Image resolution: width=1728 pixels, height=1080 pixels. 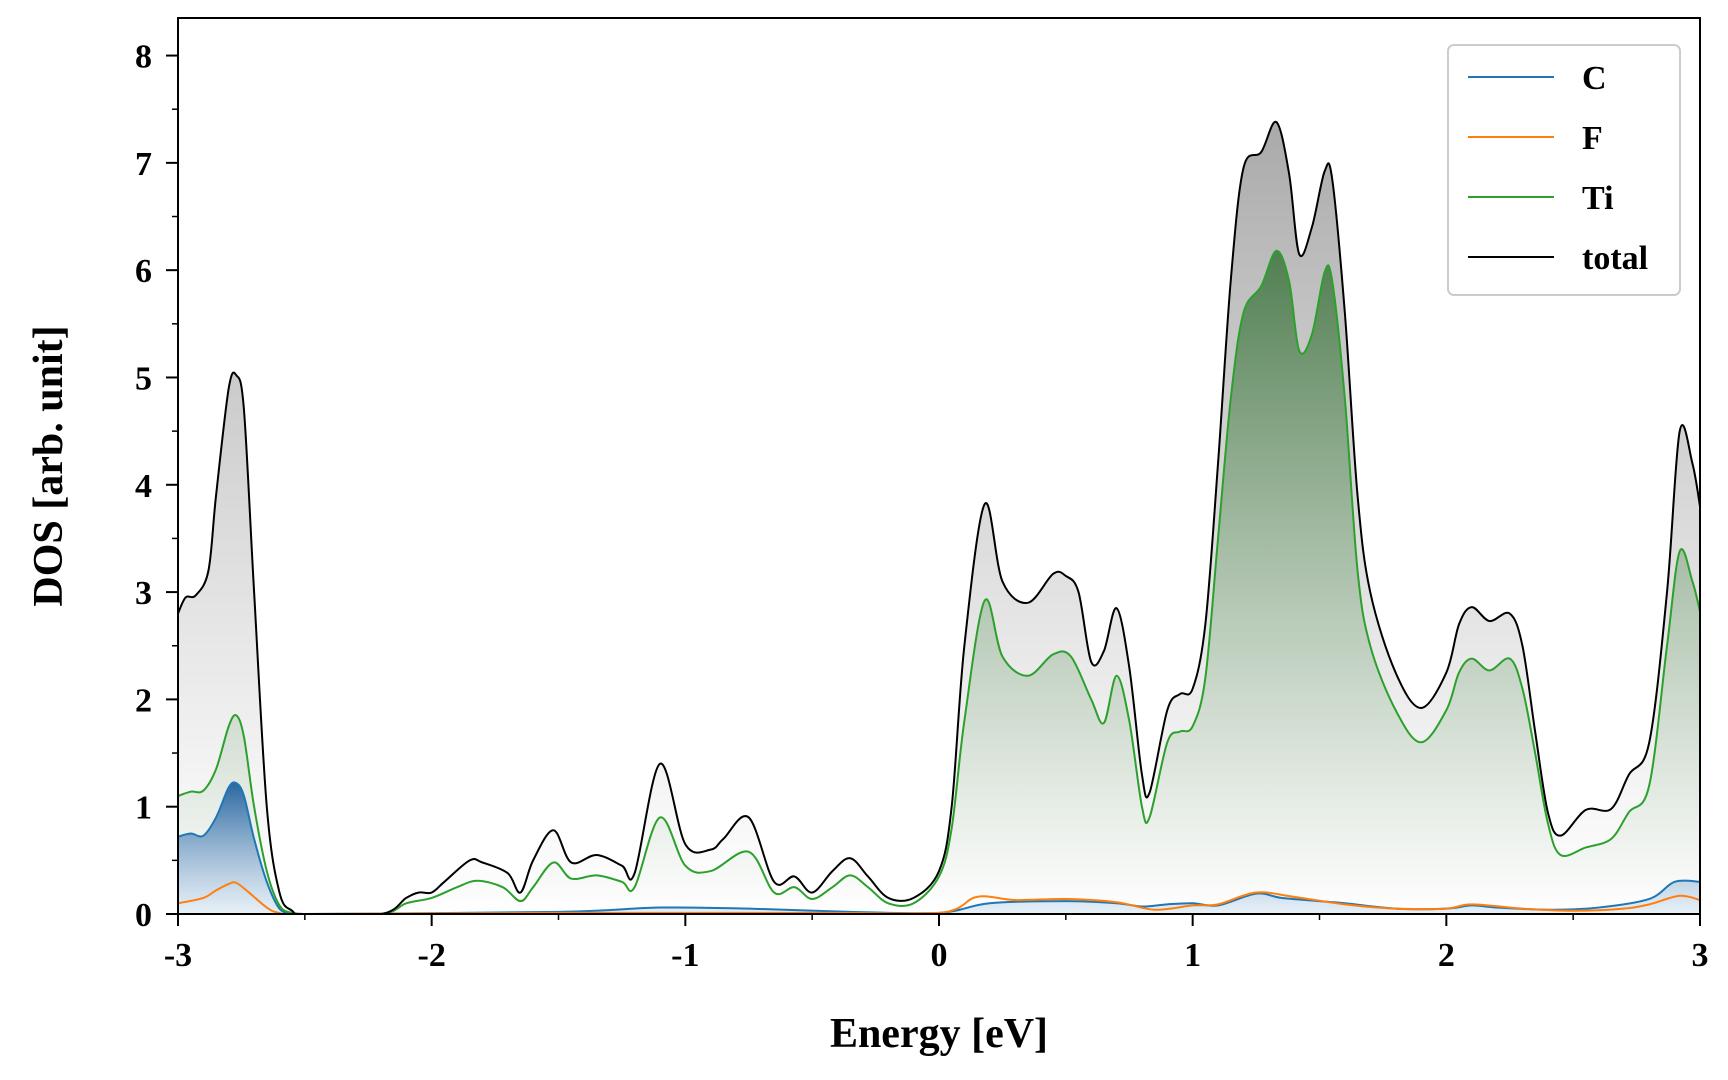 I want to click on y-axis-label: DOS [arb. unit], so click(x=49, y=465).